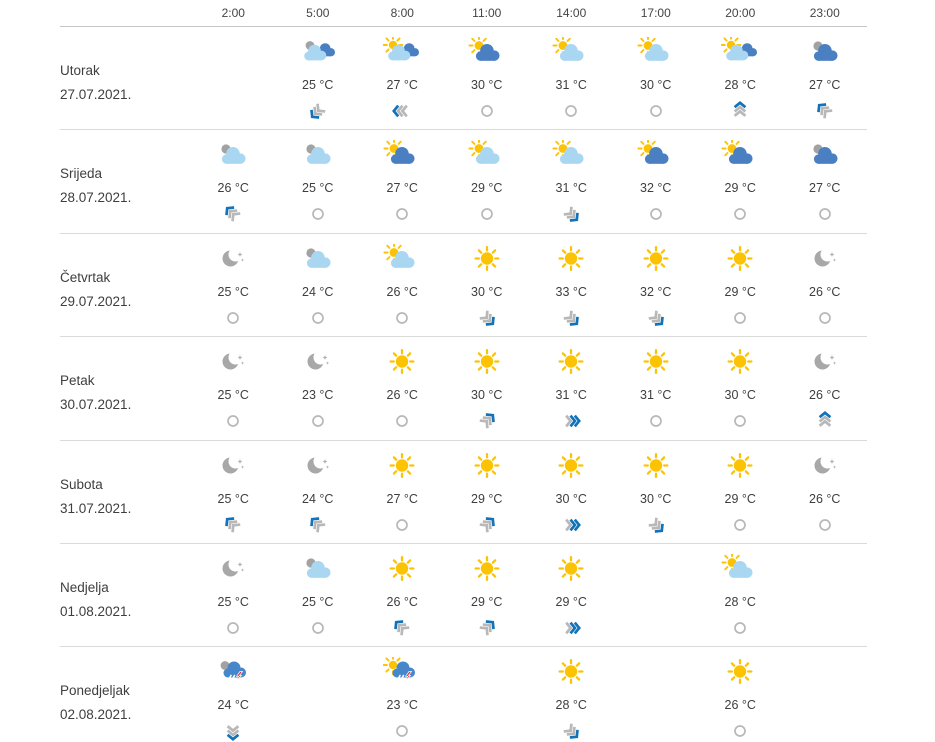 This screenshot has height=742, width=935. I want to click on forecast-cell: 23 °C, so click(318, 388).